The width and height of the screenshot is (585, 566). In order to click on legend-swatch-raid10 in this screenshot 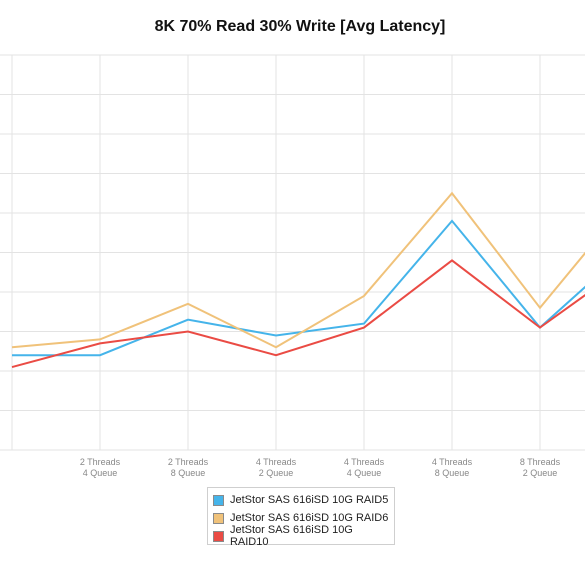, I will do `click(218, 536)`.